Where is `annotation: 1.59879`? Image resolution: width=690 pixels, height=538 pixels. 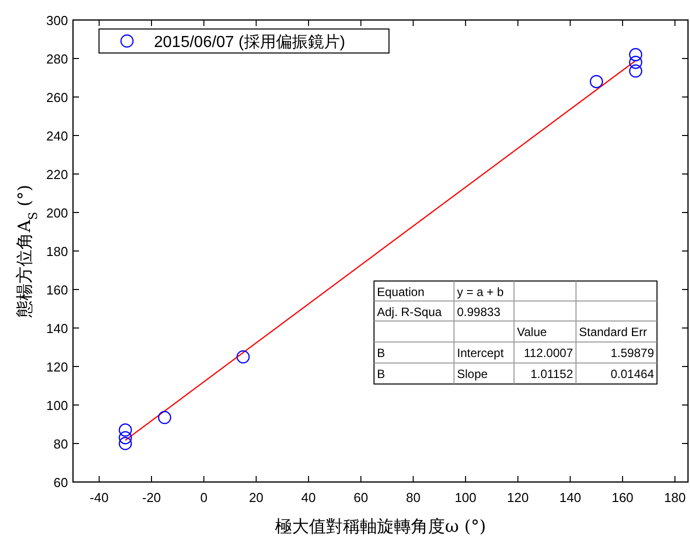 annotation: 1.59879 is located at coordinates (632, 353).